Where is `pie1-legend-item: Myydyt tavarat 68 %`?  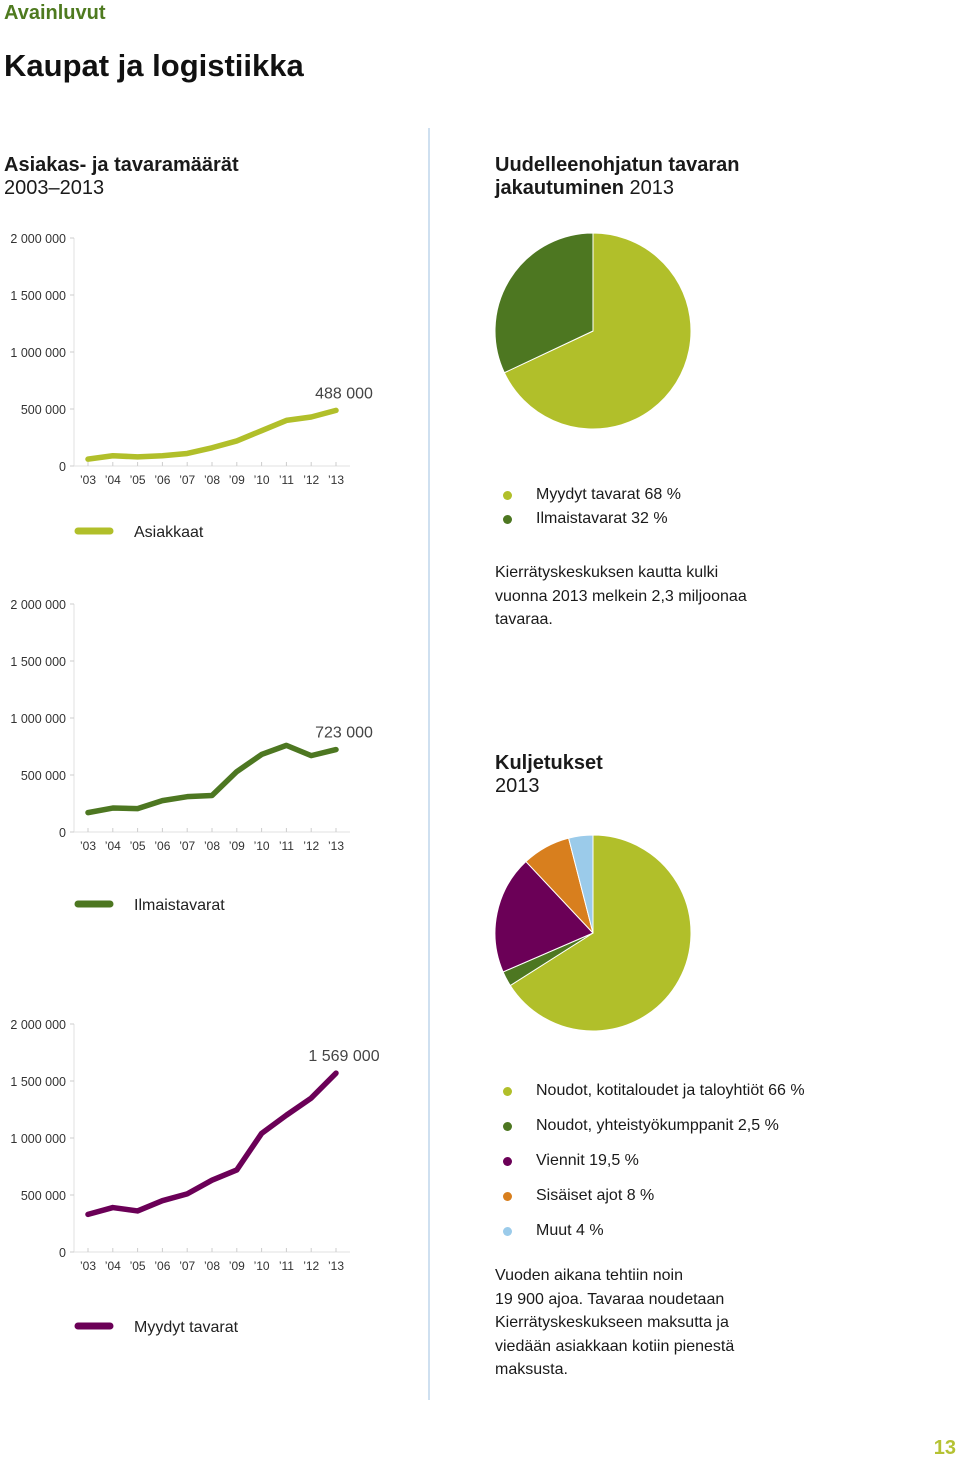 pie1-legend-item: Myydyt tavarat 68 % is located at coordinates (592, 495).